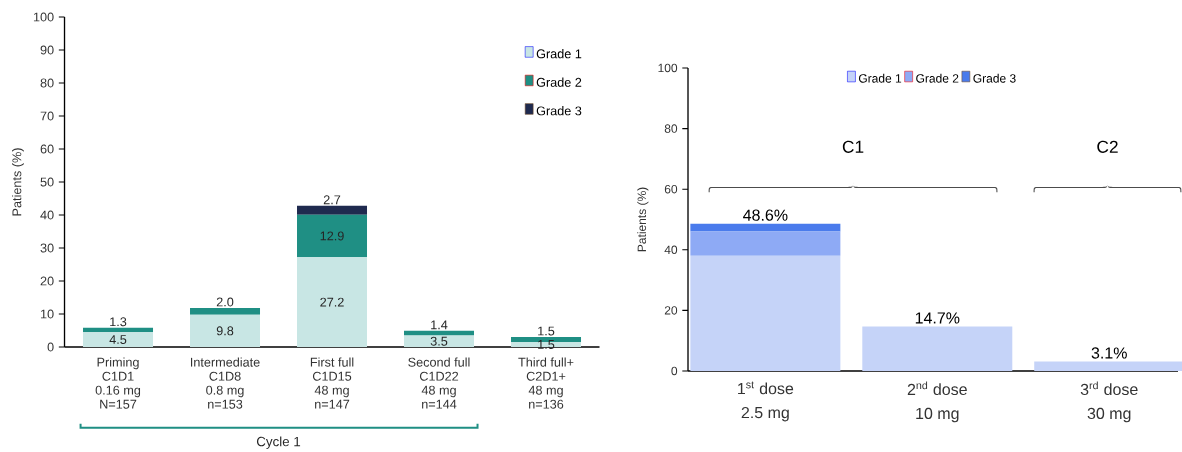  I want to click on total-label: 48.6%, so click(765, 215).